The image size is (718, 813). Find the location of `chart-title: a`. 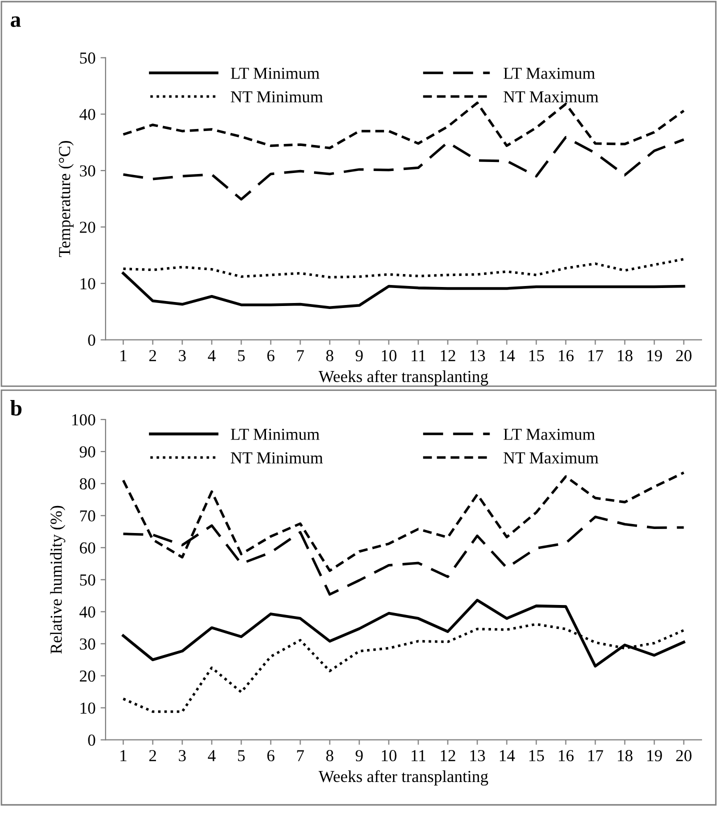

chart-title: a is located at coordinates (15, 22).